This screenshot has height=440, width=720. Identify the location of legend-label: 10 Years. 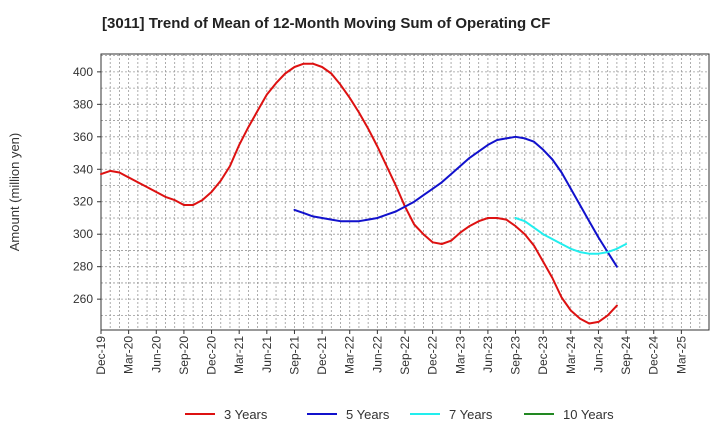
(588, 414).